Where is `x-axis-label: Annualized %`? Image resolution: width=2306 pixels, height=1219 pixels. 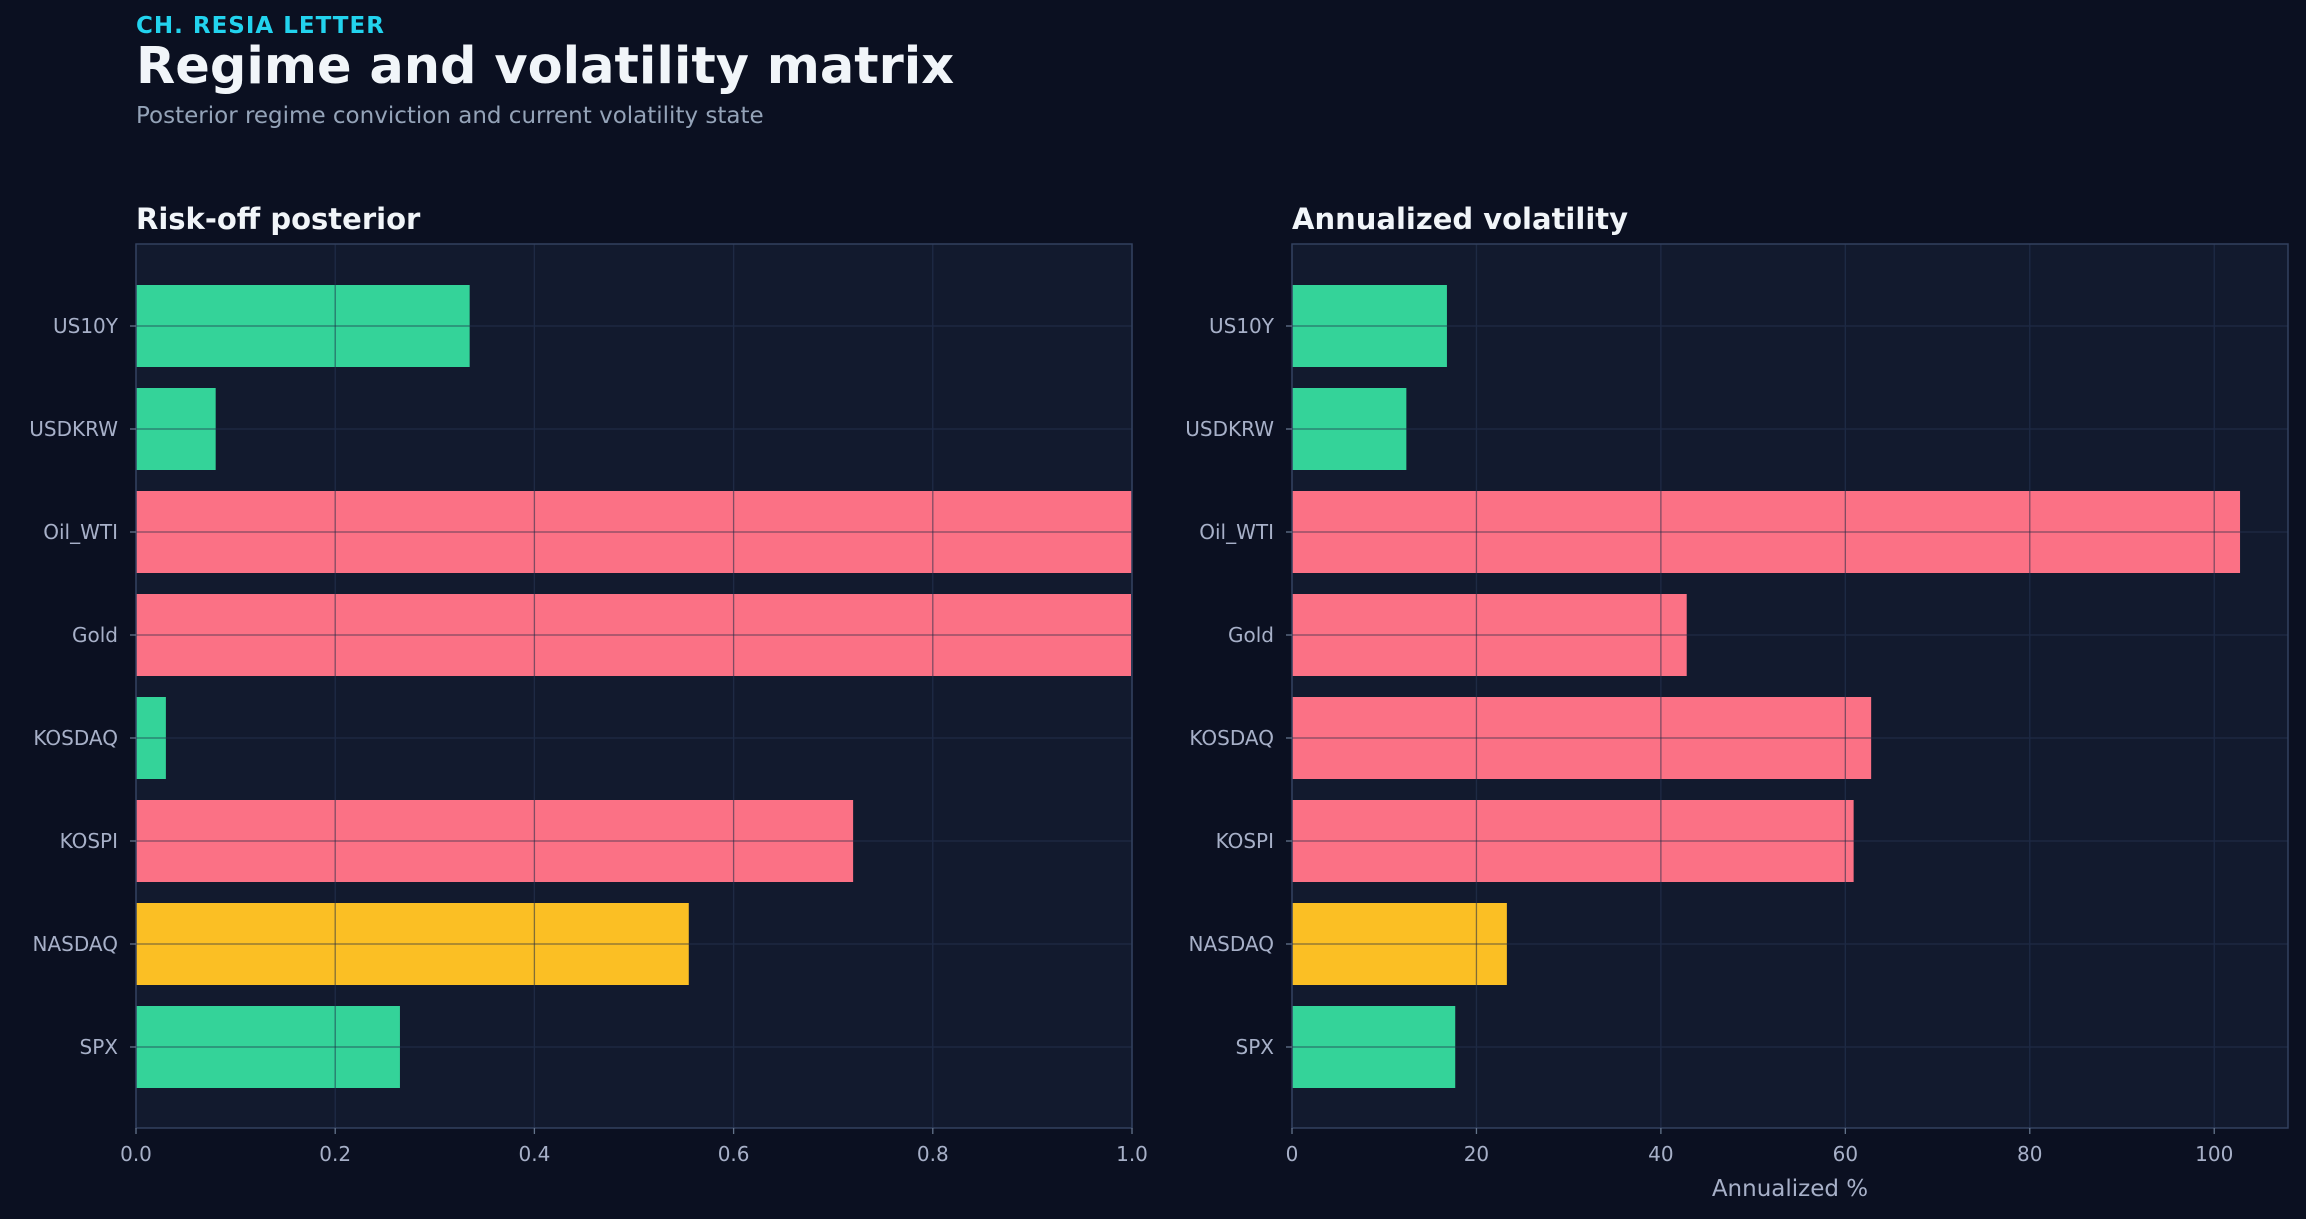
x-axis-label: Annualized % is located at coordinates (1790, 1189).